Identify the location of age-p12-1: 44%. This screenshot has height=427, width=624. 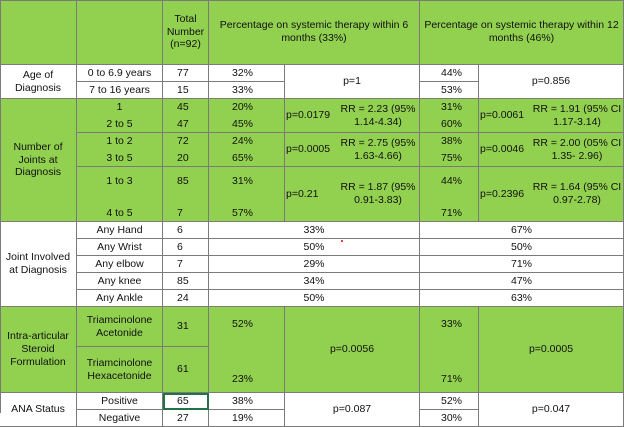
(449, 73).